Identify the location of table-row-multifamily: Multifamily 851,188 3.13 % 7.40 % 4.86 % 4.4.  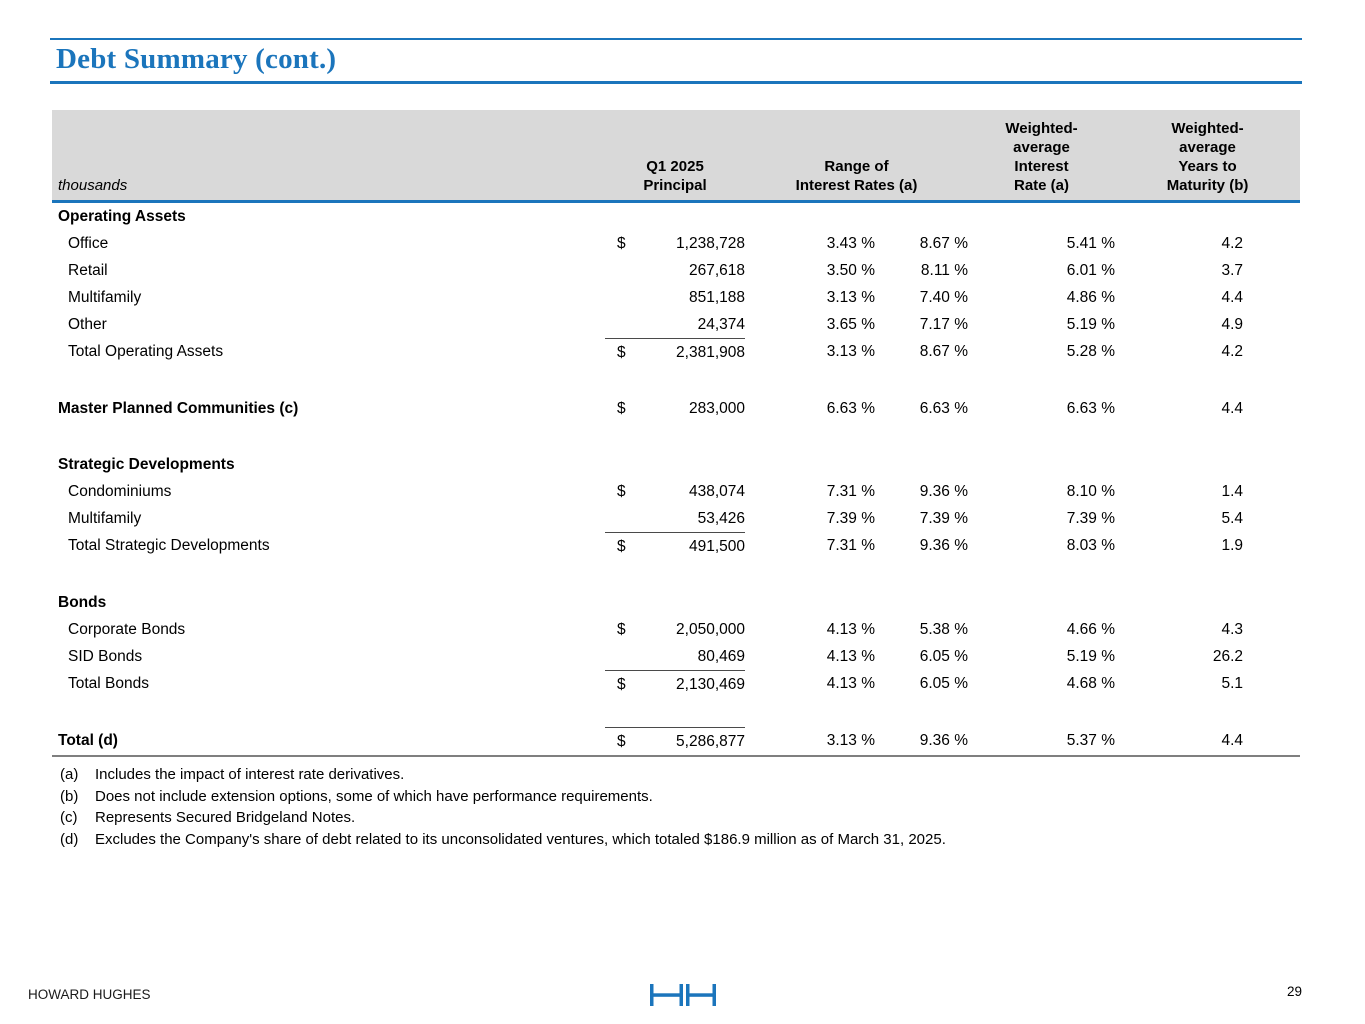
(676, 297).